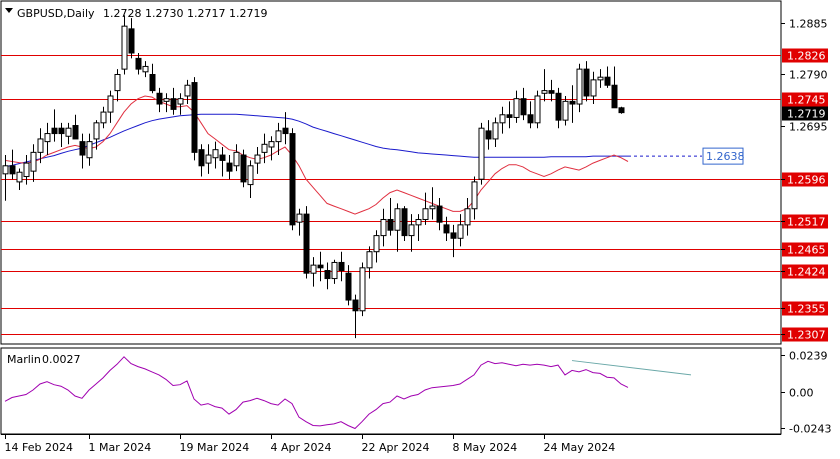  I want to click on price-tick-label-2: 1.2695, so click(808, 127).